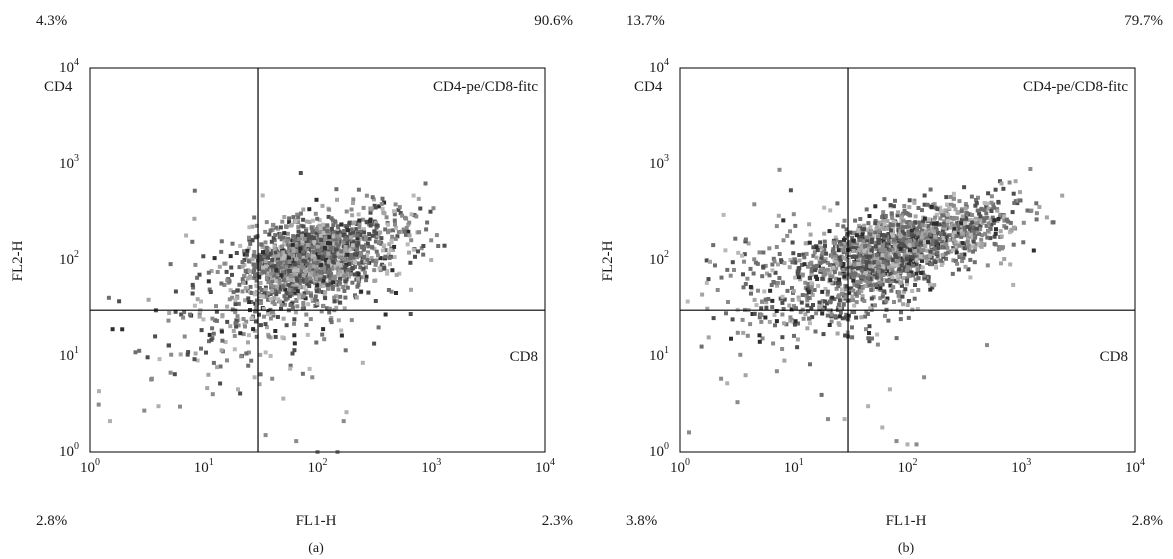 The width and height of the screenshot is (1173, 559). I want to click on upper-left-percentage: 4.3%, so click(52, 21).